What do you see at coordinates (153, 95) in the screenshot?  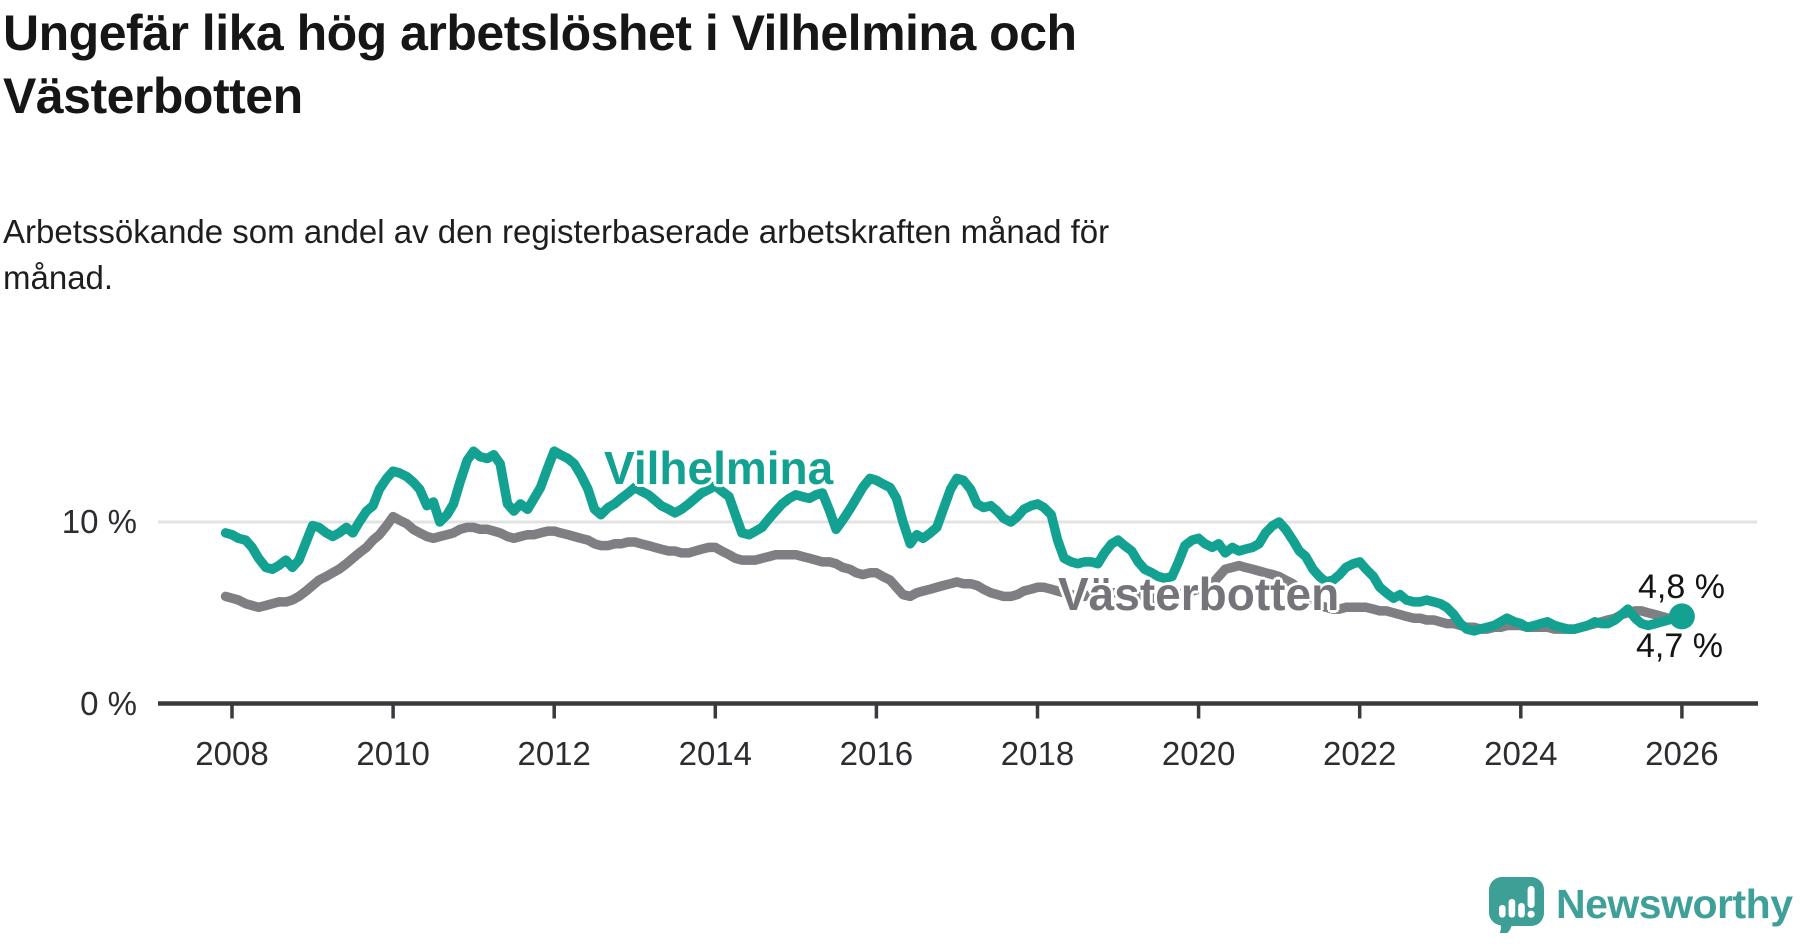 I see `title-line-2: Västerbotten` at bounding box center [153, 95].